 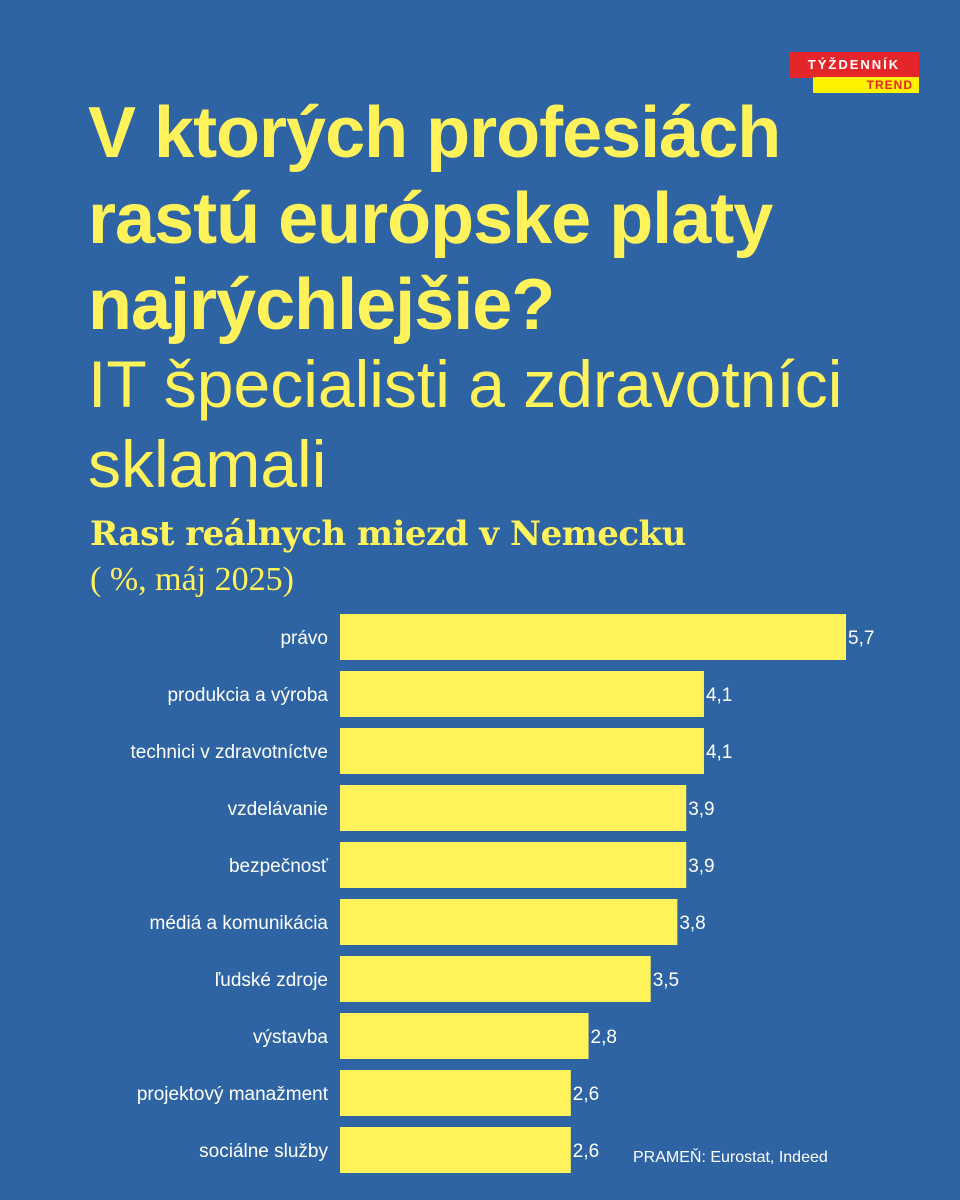 What do you see at coordinates (233, 1094) in the screenshot?
I see `category-label-8: projektový manažment` at bounding box center [233, 1094].